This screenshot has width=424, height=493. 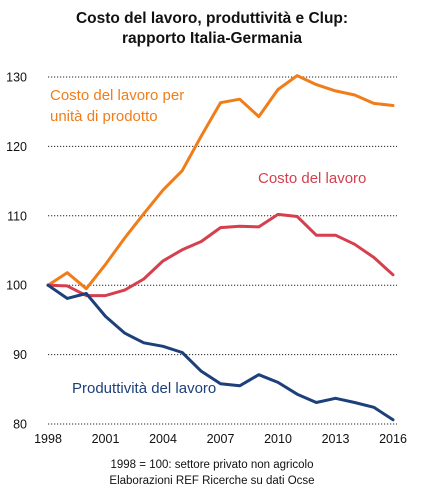 I want to click on y-tick-label: 90, so click(x=20, y=355).